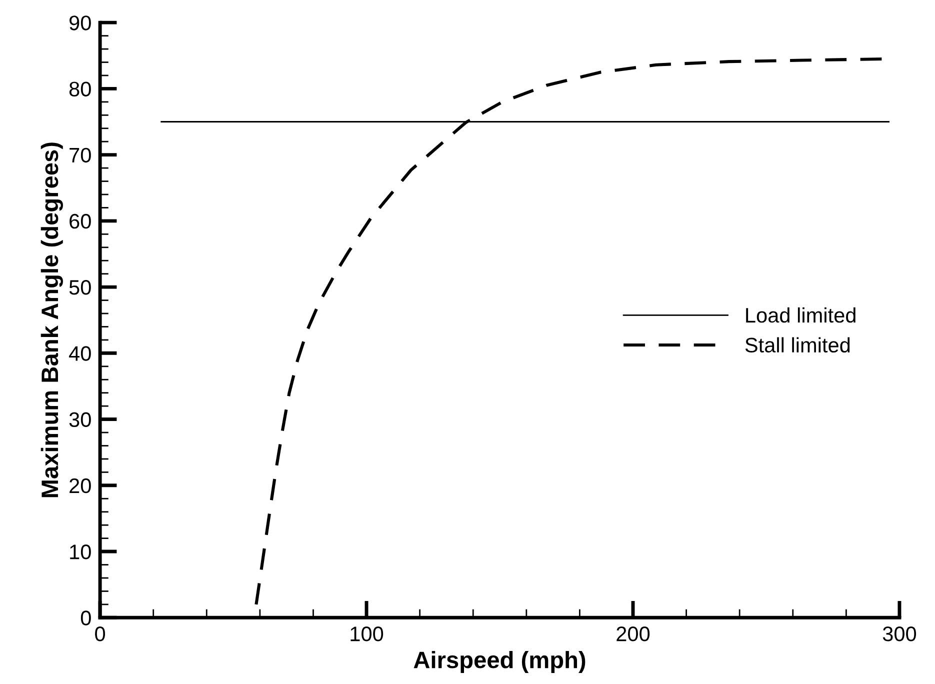  Describe the element at coordinates (80, 287) in the screenshot. I see `y-tick-label: 50` at that location.